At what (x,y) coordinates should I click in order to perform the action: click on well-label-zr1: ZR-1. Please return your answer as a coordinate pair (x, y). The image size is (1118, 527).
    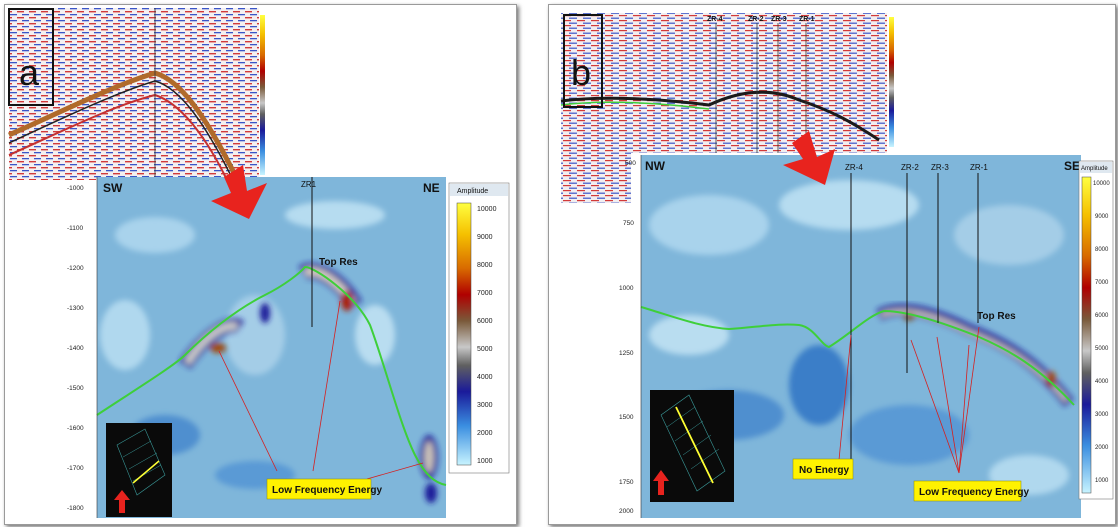
    Looking at the image, I should click on (979, 167).